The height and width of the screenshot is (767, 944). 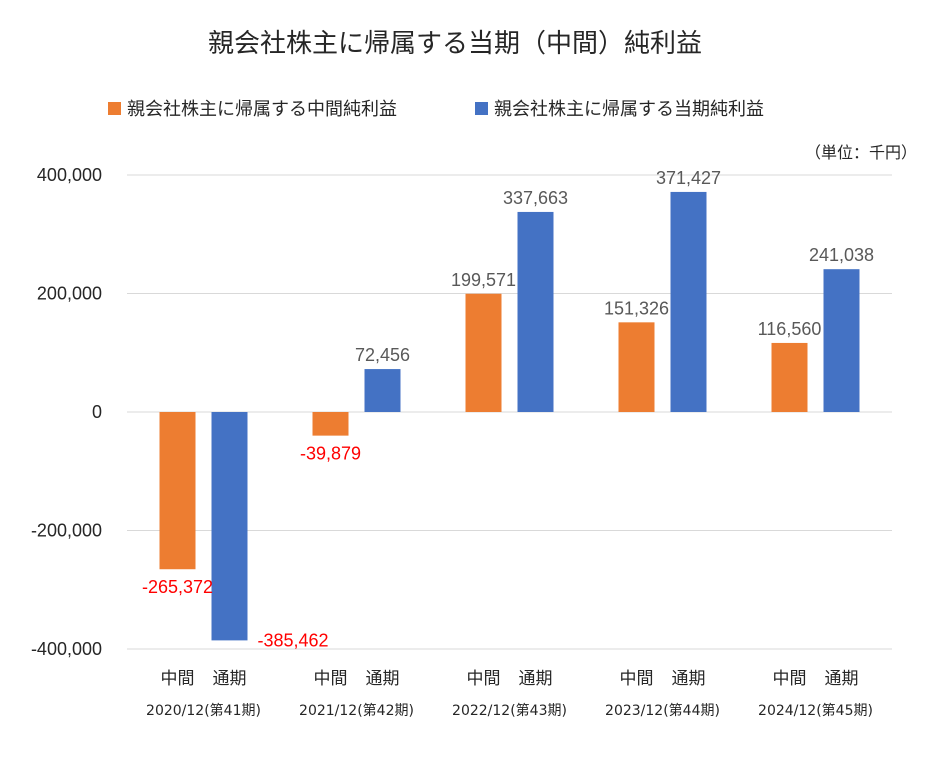 I want to click on data-label: 371,427, so click(x=688, y=178).